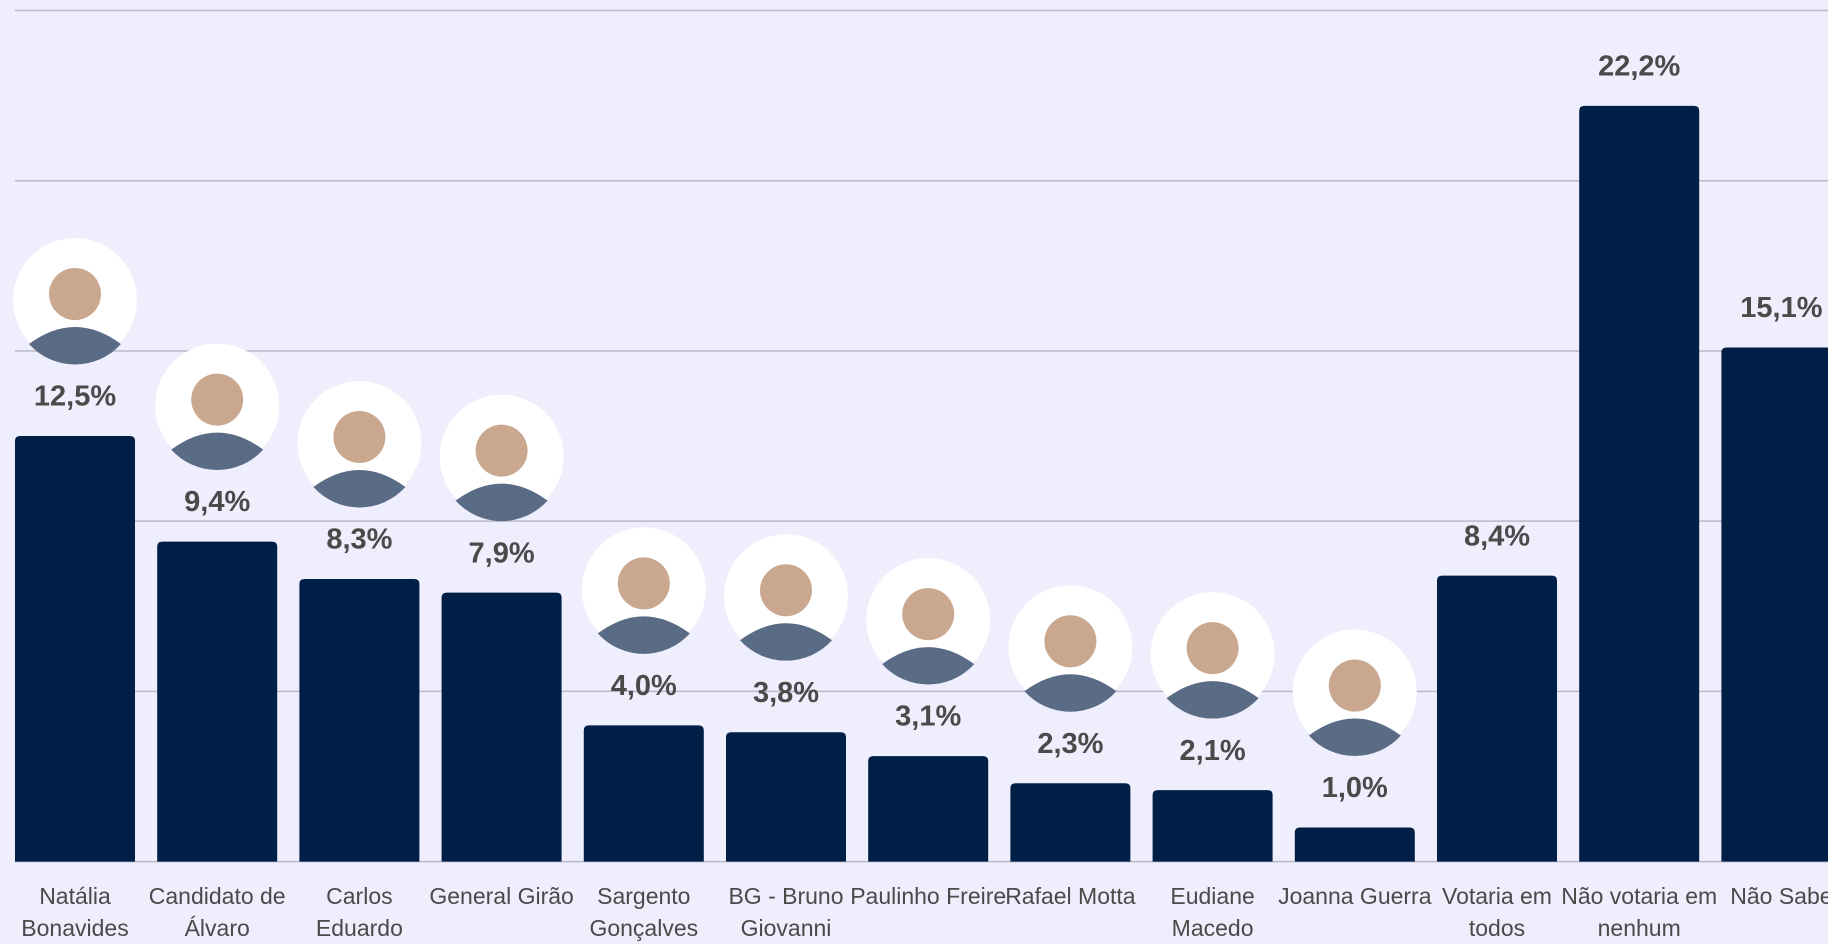 The height and width of the screenshot is (944, 1828). What do you see at coordinates (786, 693) in the screenshot?
I see `value-label: 3,8%` at bounding box center [786, 693].